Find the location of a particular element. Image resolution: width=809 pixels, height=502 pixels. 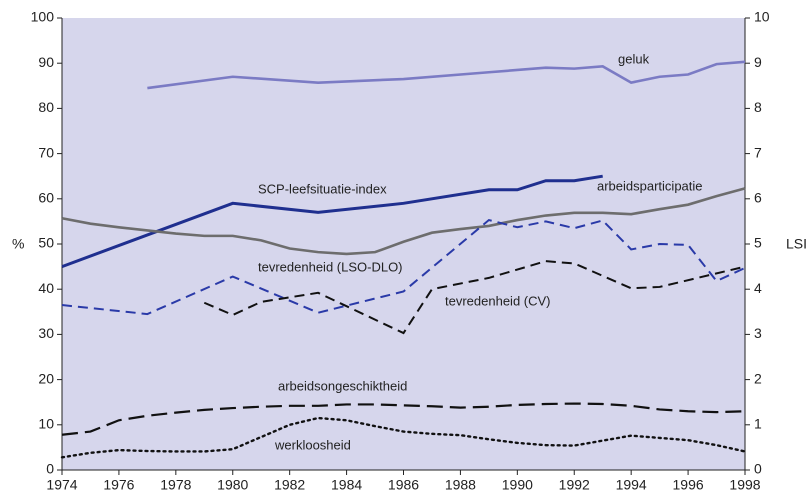

x-tick-label: 1990 is located at coordinates (517, 485).